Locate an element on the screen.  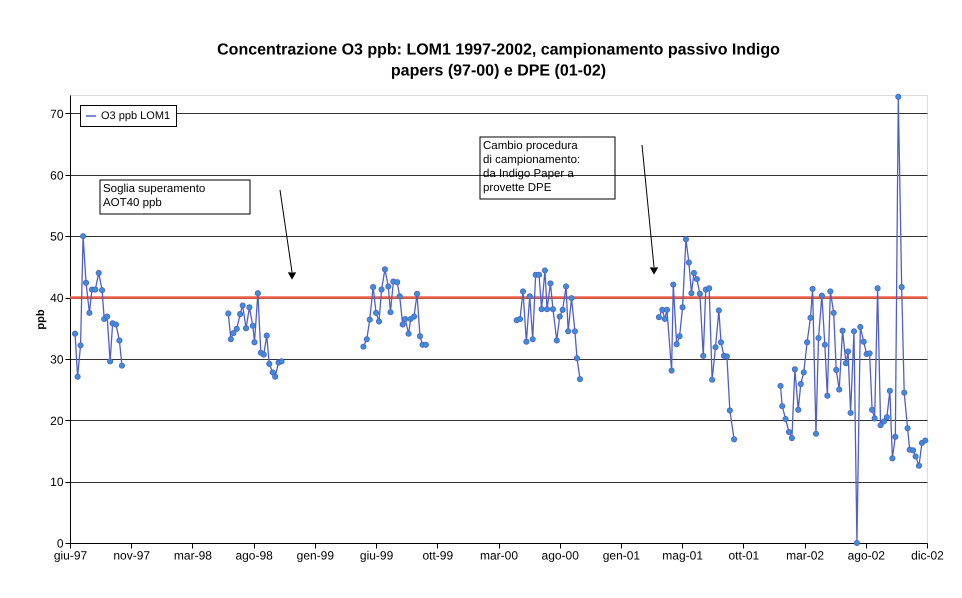
x-tick-label: mag-01 is located at coordinates (683, 555).